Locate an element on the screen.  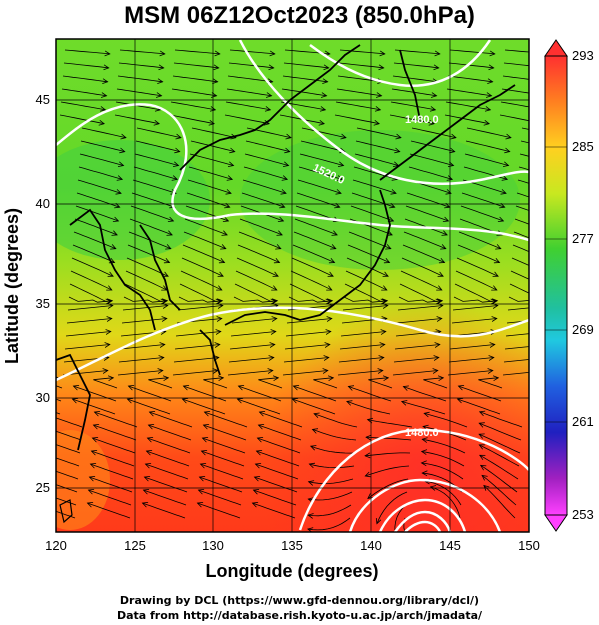
colorbar-tick-label: 253 is located at coordinates (583, 514).